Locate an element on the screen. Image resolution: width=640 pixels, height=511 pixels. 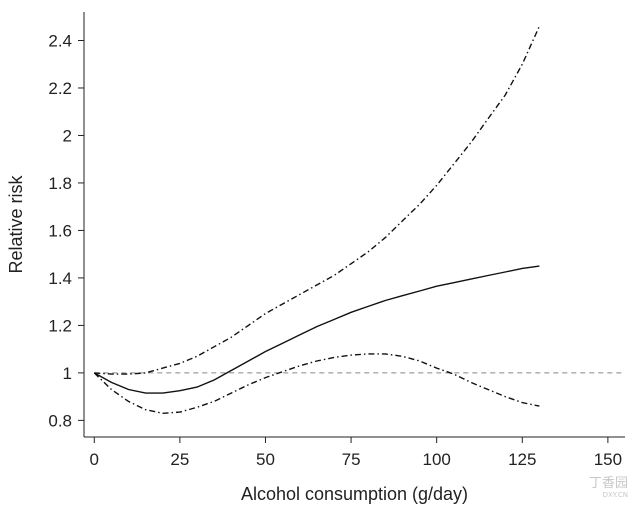
series-line-lower-ci is located at coordinates (316, 384).